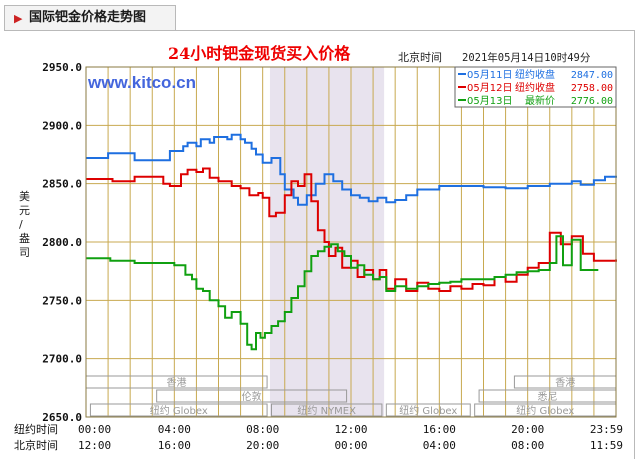  I want to click on session-label: 伦敦, so click(252, 396).